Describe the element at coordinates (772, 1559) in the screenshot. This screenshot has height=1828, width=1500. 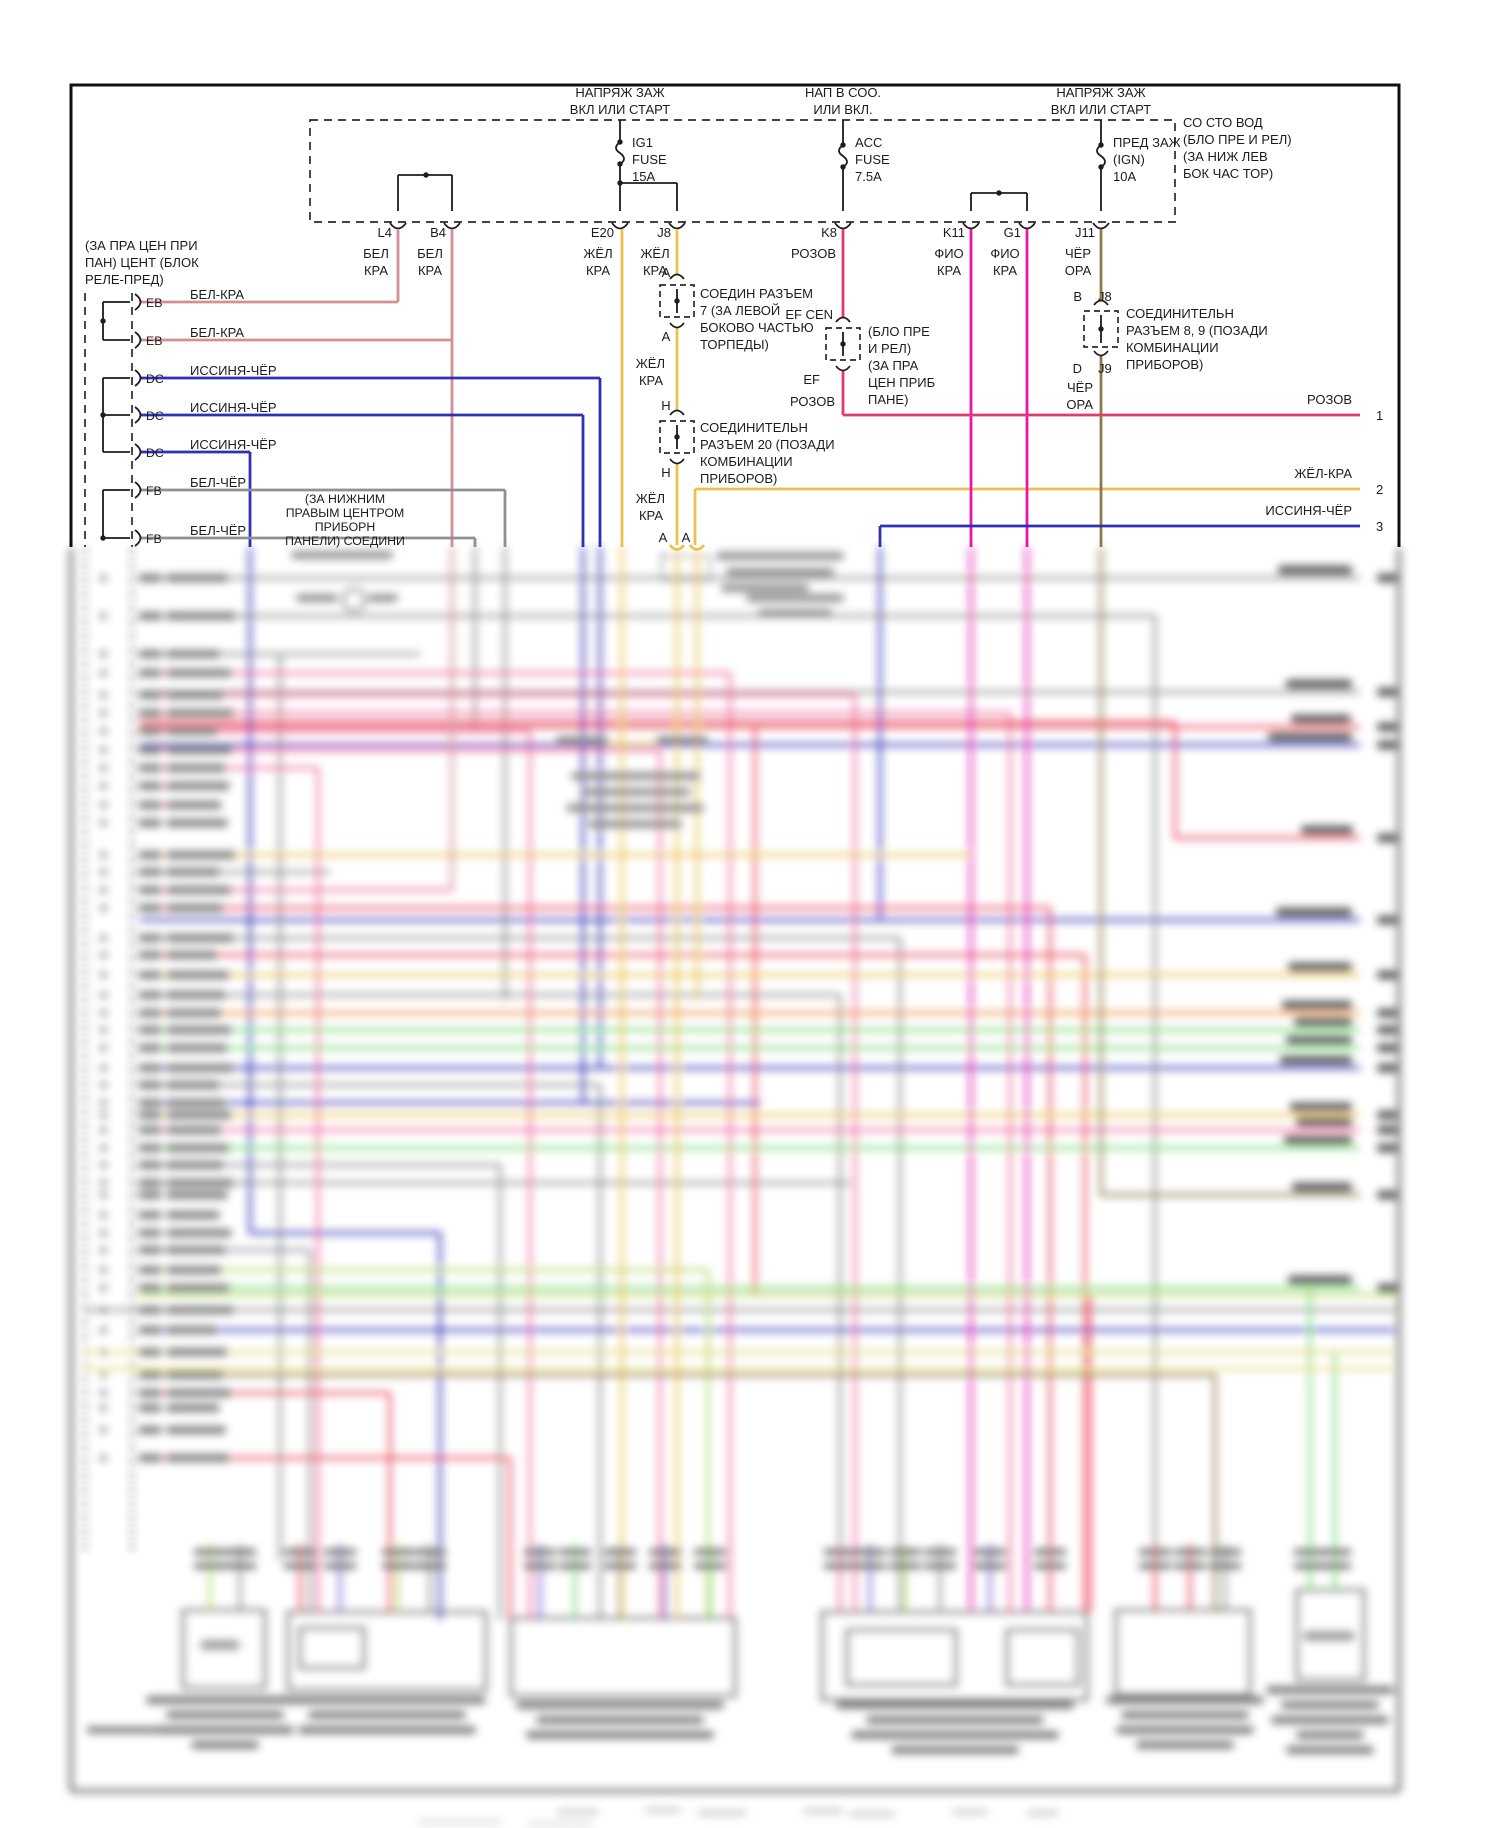
I see `blurred-box-pin-labels` at that location.